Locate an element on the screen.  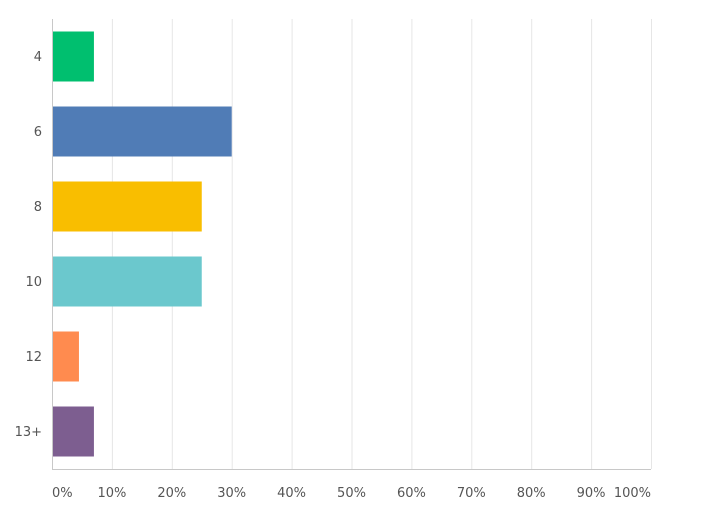
x-tick-labels: 0% 10% 20% 30% 40% 50% 60% 70% 80% 90% 100% is located at coordinates (351, 493).